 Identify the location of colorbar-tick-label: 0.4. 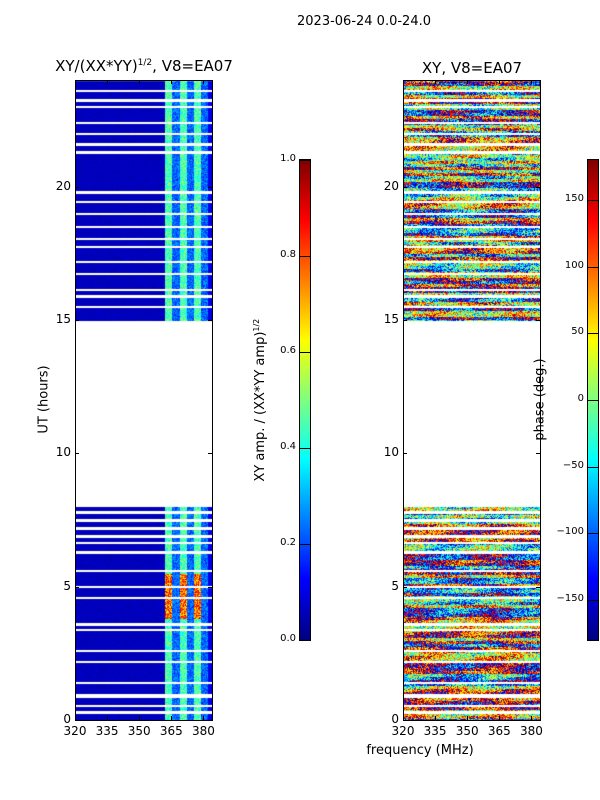
(288, 446).